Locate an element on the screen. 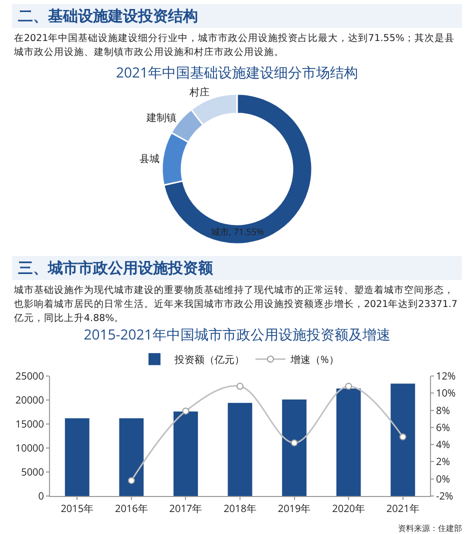 The height and width of the screenshot is (534, 474). y-tick-label: 0 is located at coordinates (41, 495).